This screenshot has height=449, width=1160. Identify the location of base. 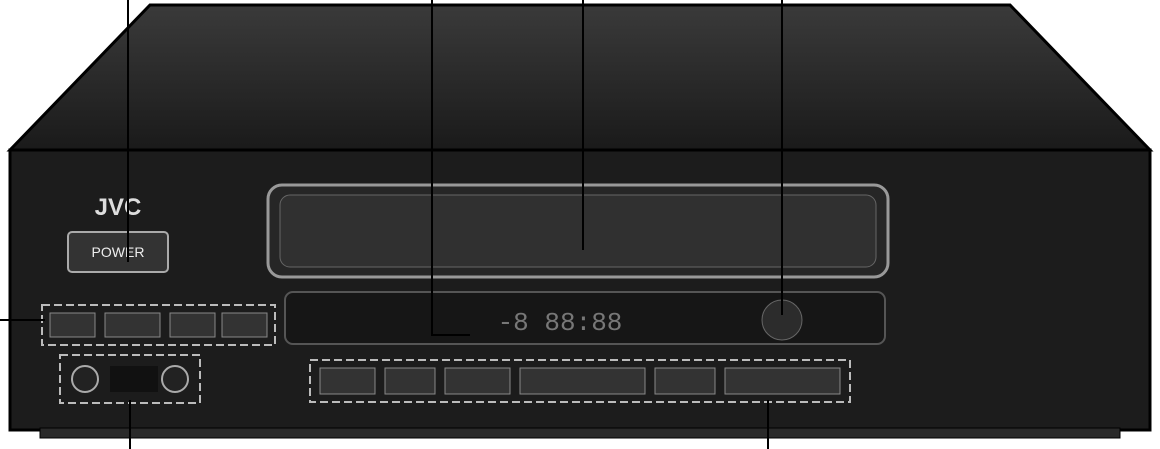
(580, 433).